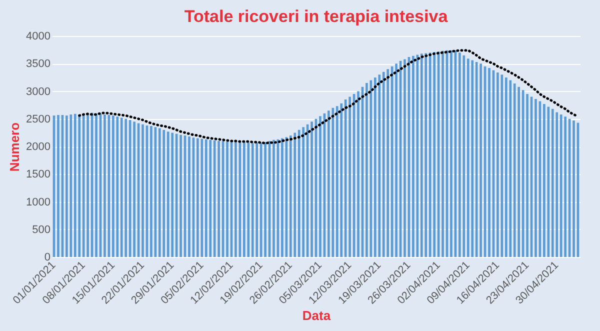  What do you see at coordinates (317, 315) in the screenshot?
I see `x-axis-title: Data` at bounding box center [317, 315].